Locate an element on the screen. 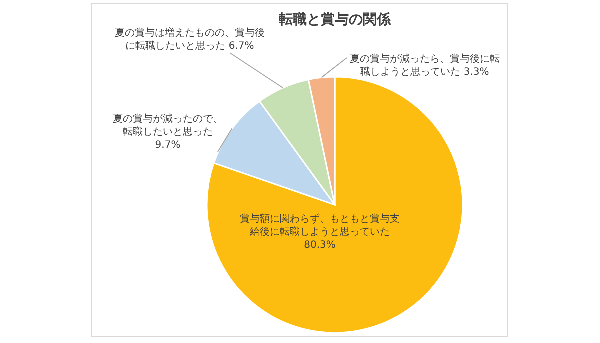  slice-label: 夏の賞与が減ったら、賞与後に転職しようと思っていた 3.3% is located at coordinates (425, 65).